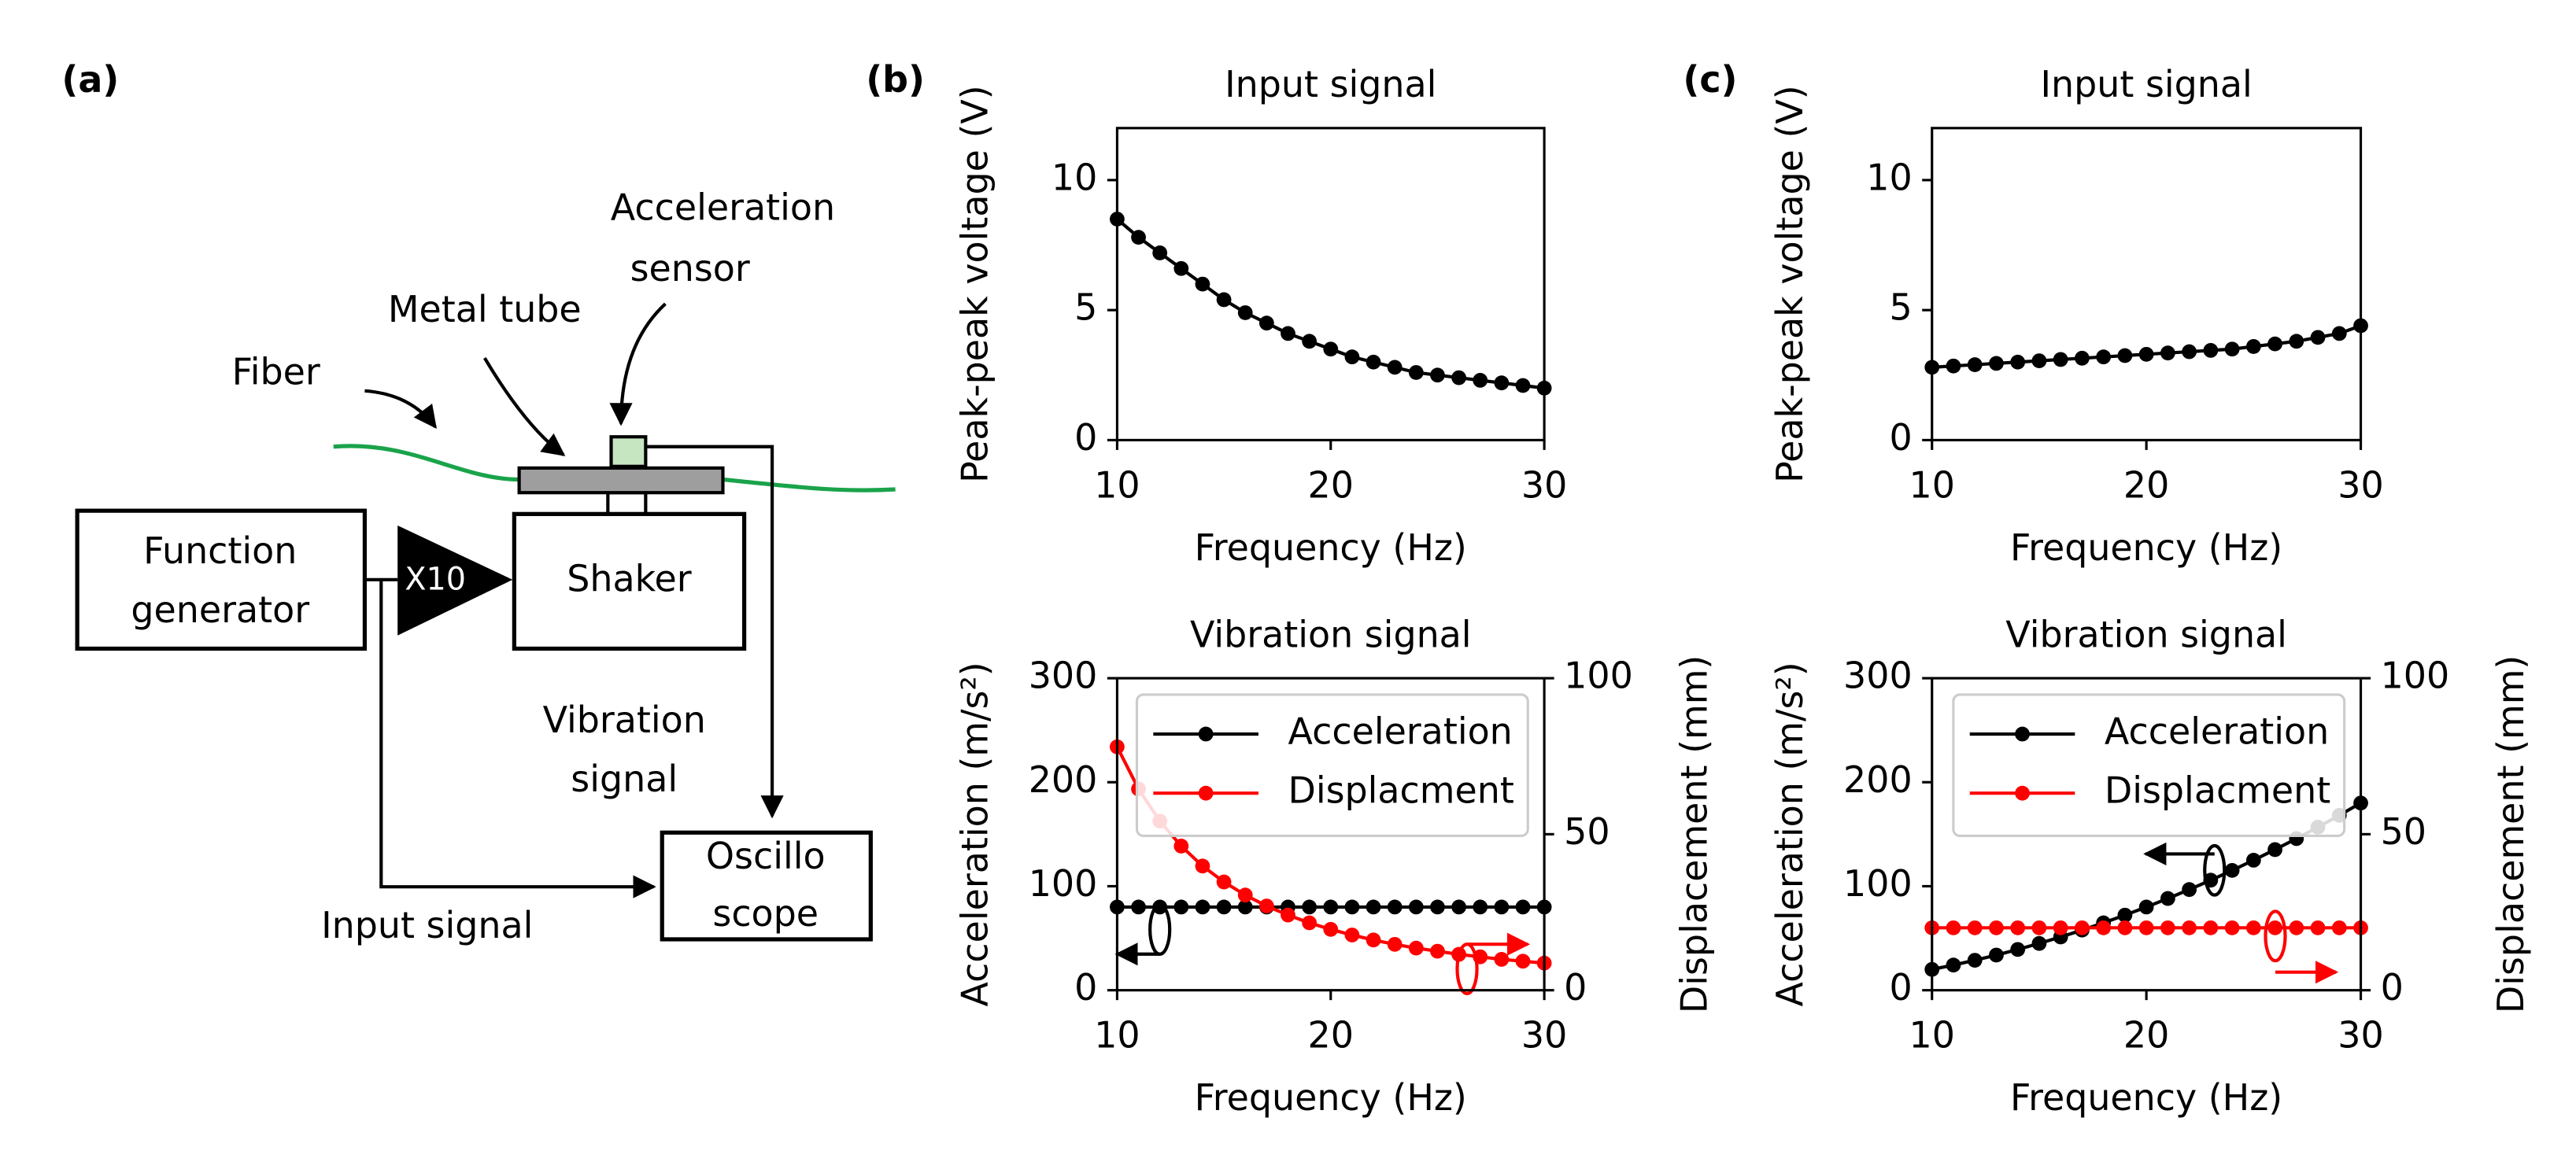 This screenshot has width=2576, height=1162. I want to click on y-tick-label: 100, so click(1878, 884).